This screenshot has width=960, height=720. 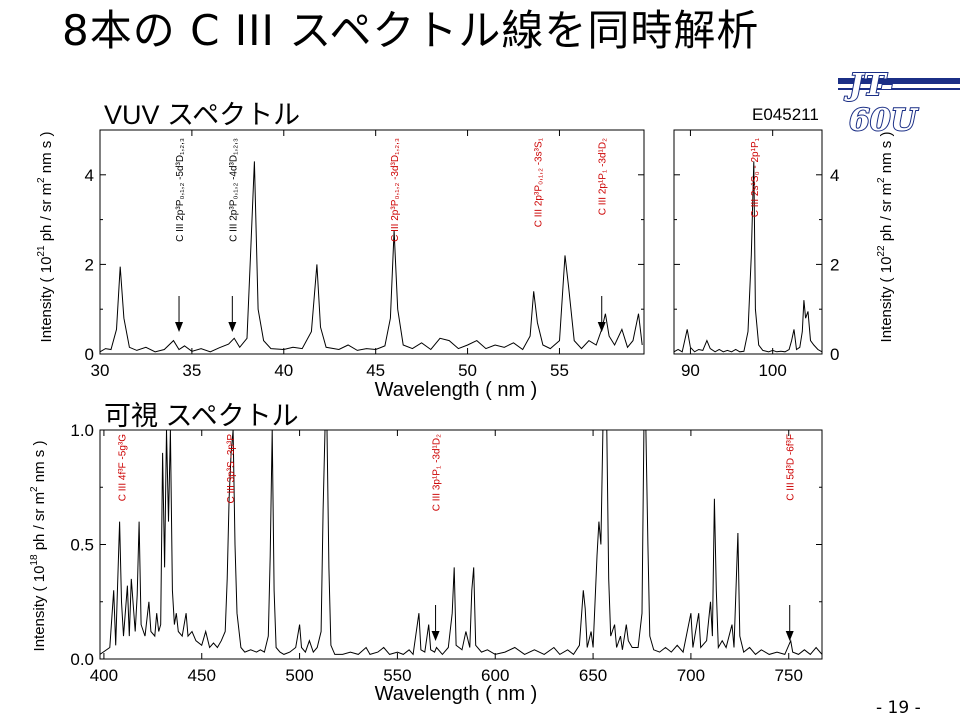 What do you see at coordinates (123, 467) in the screenshot?
I see `spectral-line-label: C III 4f³F -5g³G` at bounding box center [123, 467].